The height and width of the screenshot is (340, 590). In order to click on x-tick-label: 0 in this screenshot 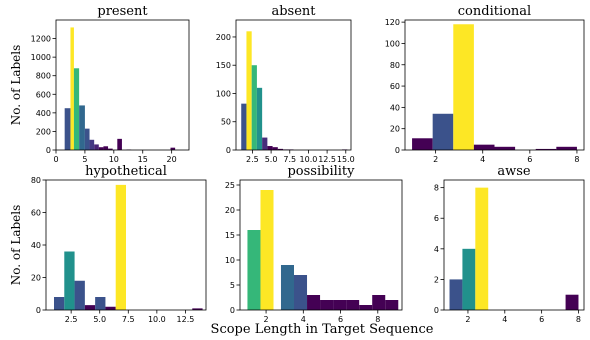, I will do `click(55, 159)`.